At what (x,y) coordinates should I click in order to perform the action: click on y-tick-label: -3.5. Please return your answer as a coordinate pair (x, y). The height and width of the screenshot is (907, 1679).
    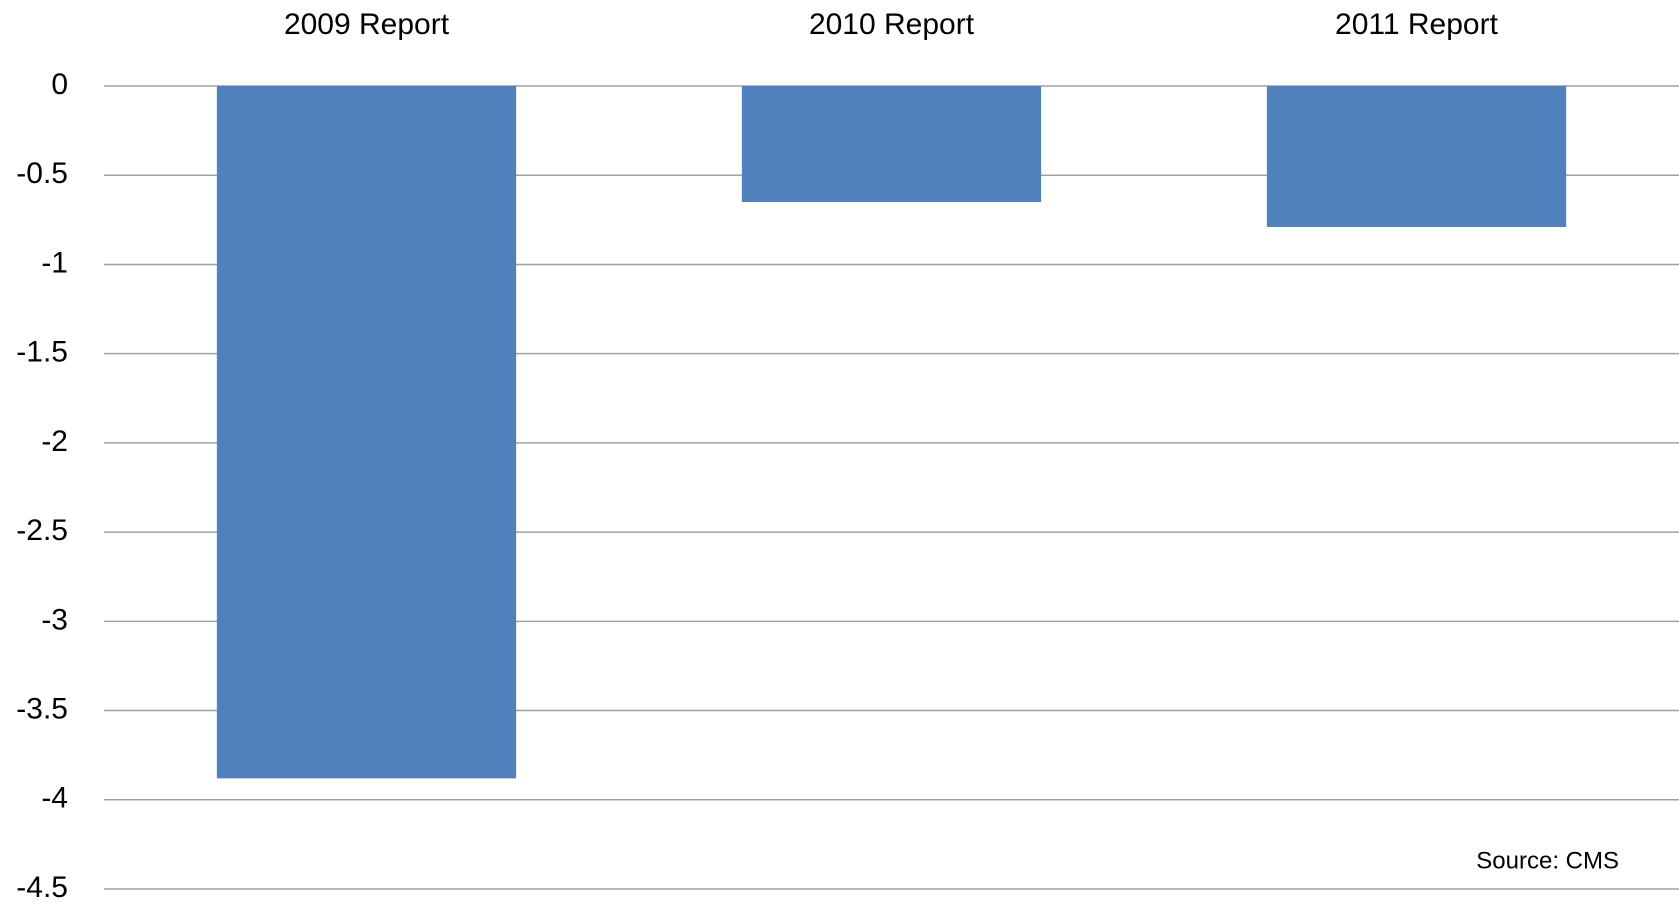
    Looking at the image, I should click on (42, 708).